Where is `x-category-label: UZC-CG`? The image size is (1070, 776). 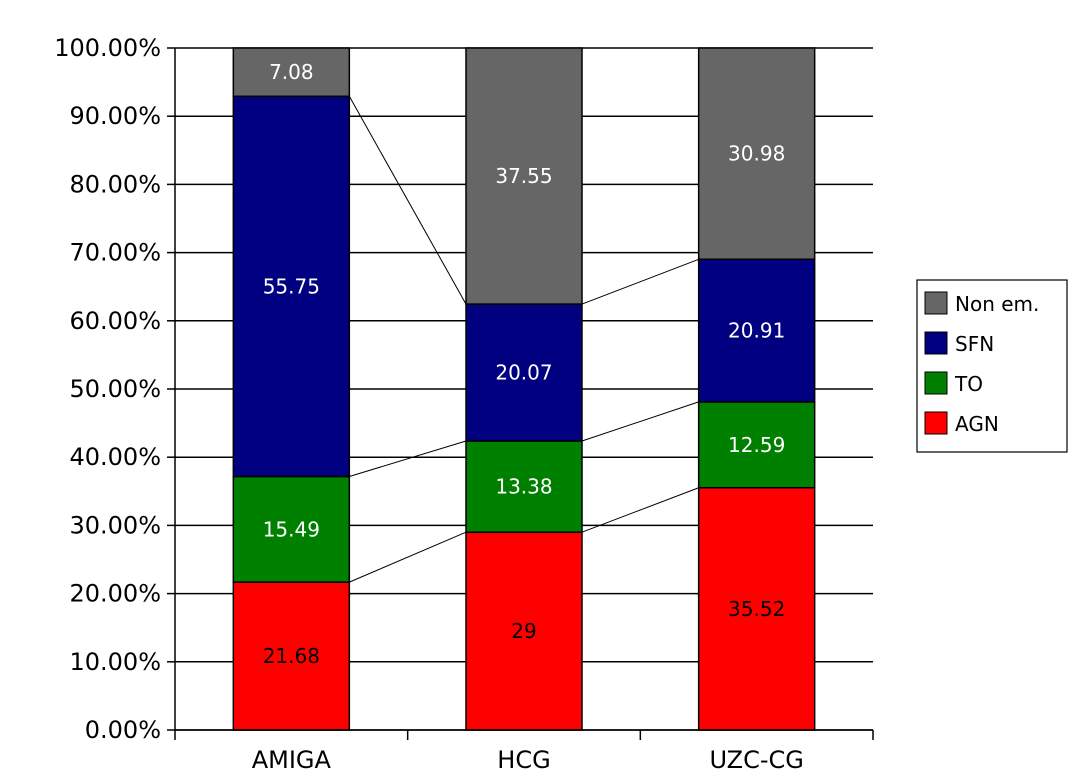 x-category-label: UZC-CG is located at coordinates (756, 760).